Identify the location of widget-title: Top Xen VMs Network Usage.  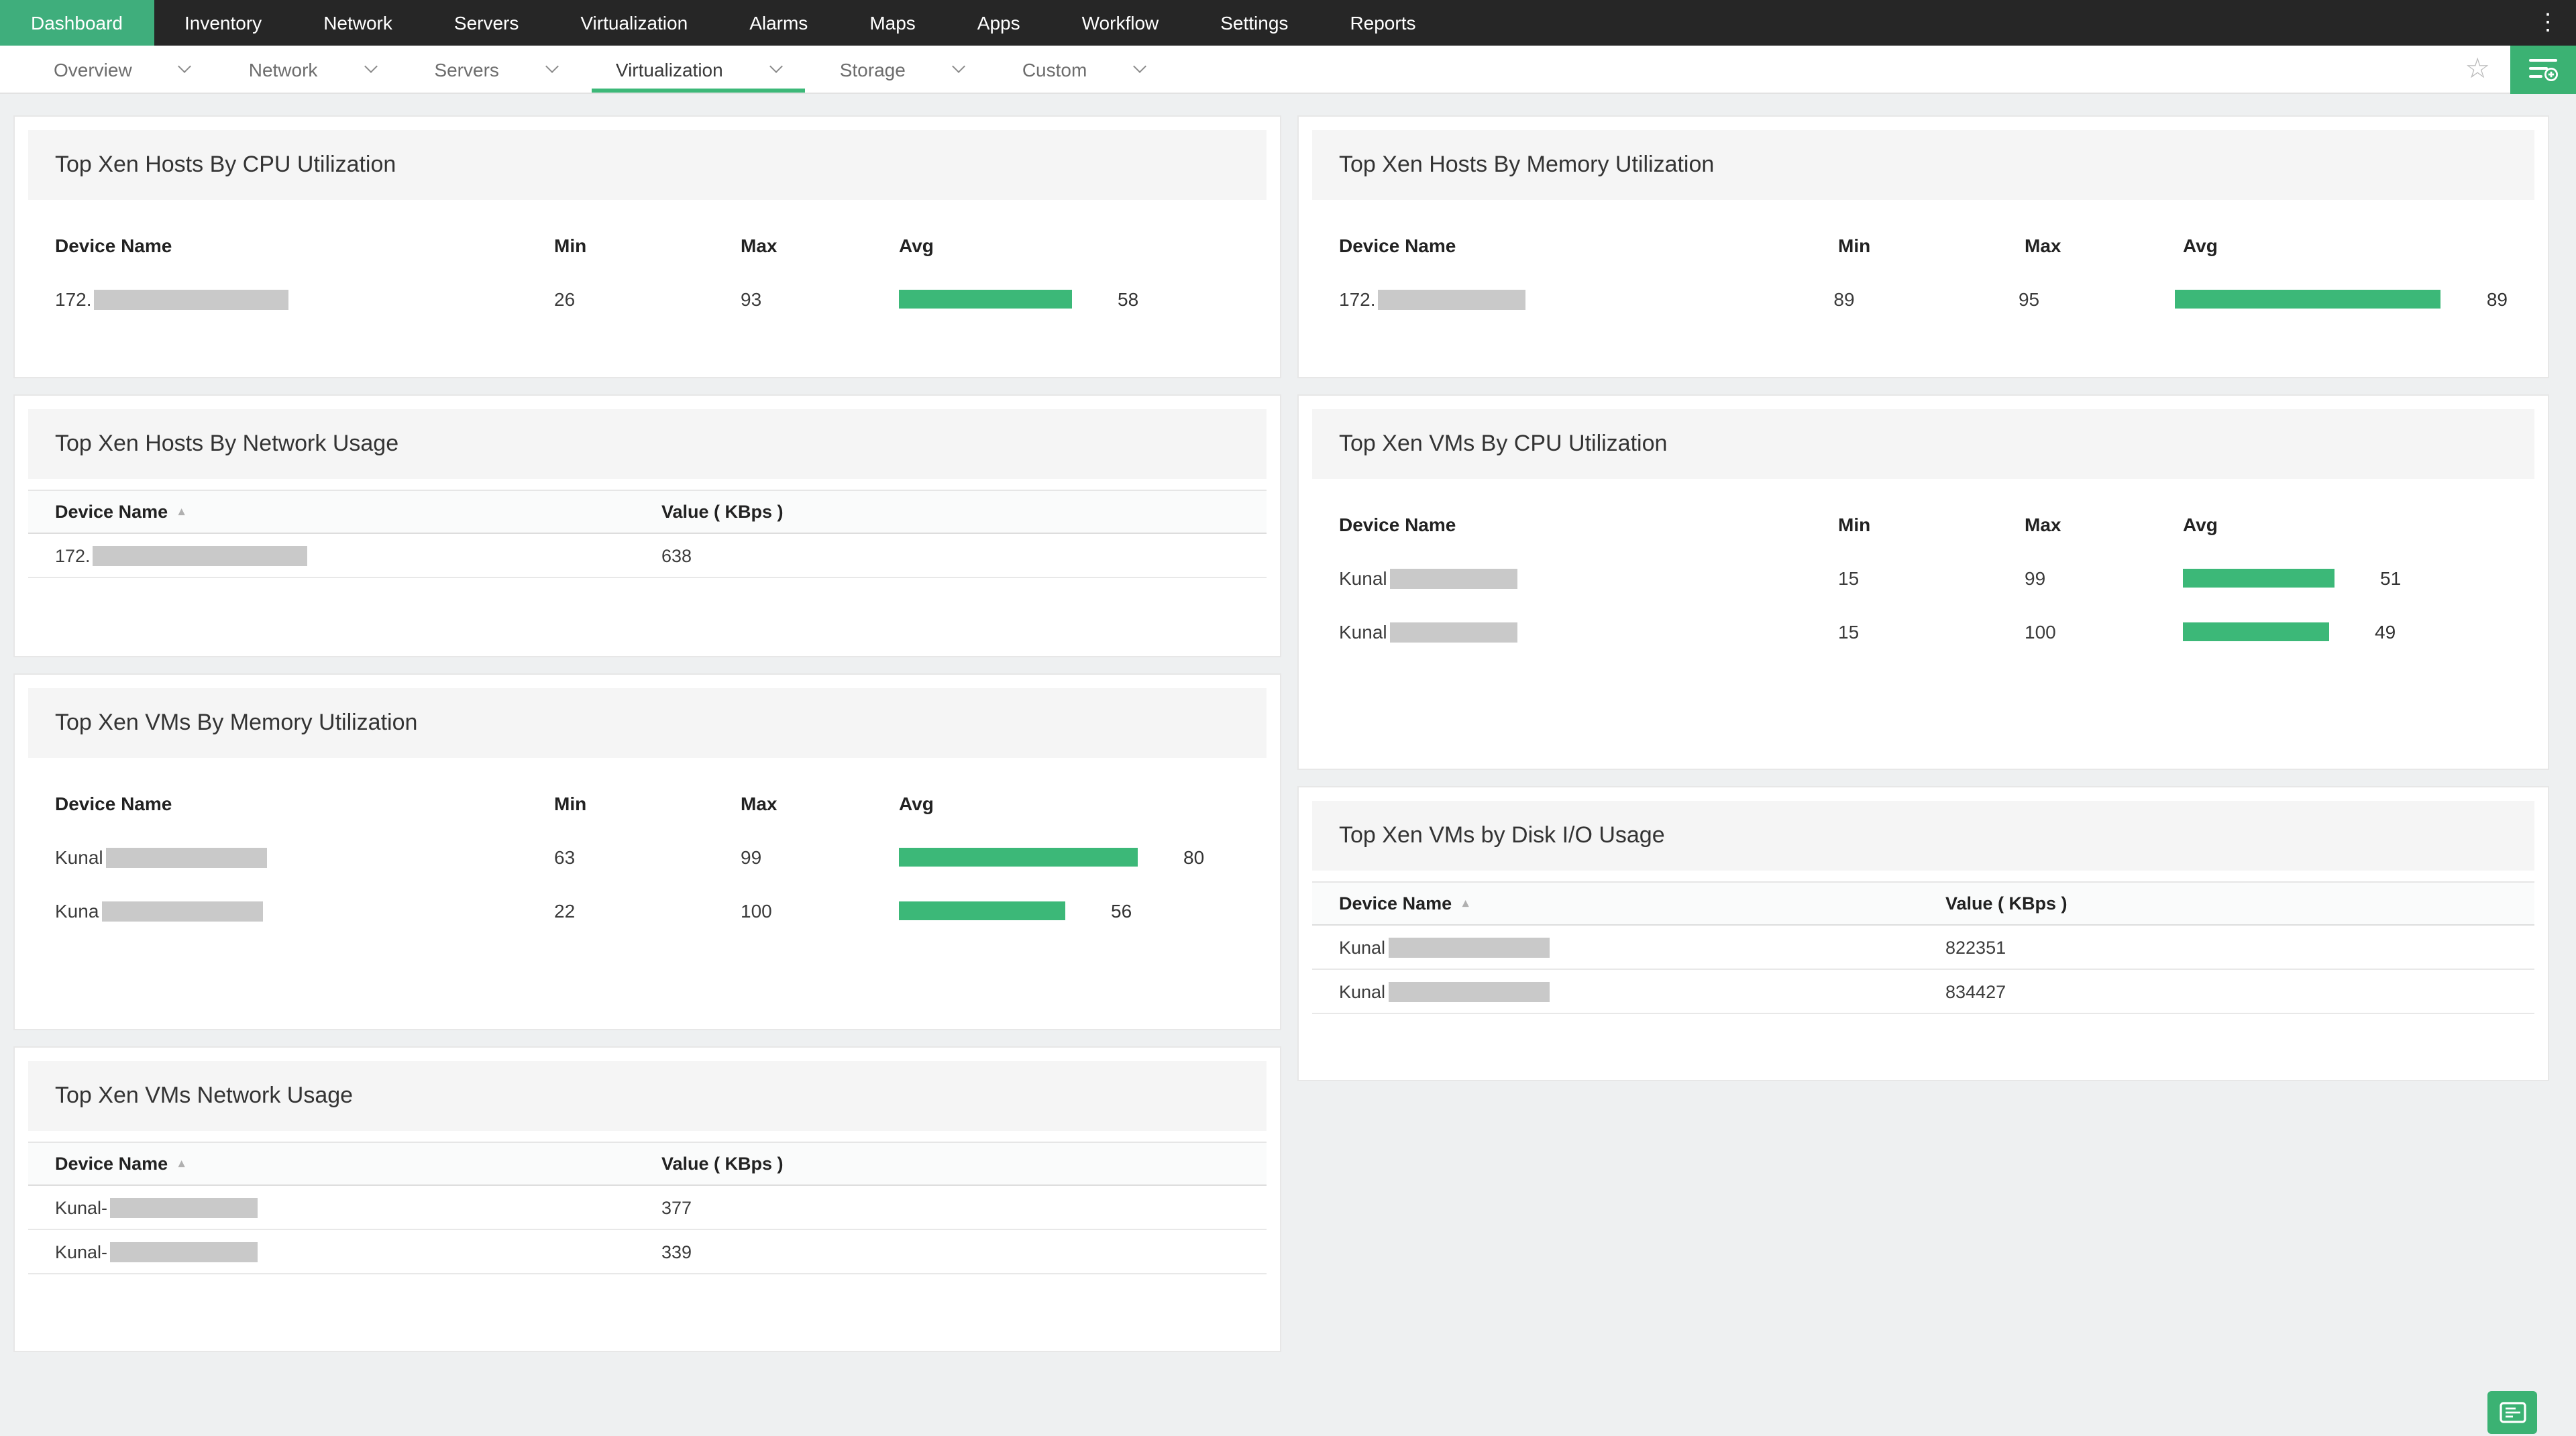
(204, 1095).